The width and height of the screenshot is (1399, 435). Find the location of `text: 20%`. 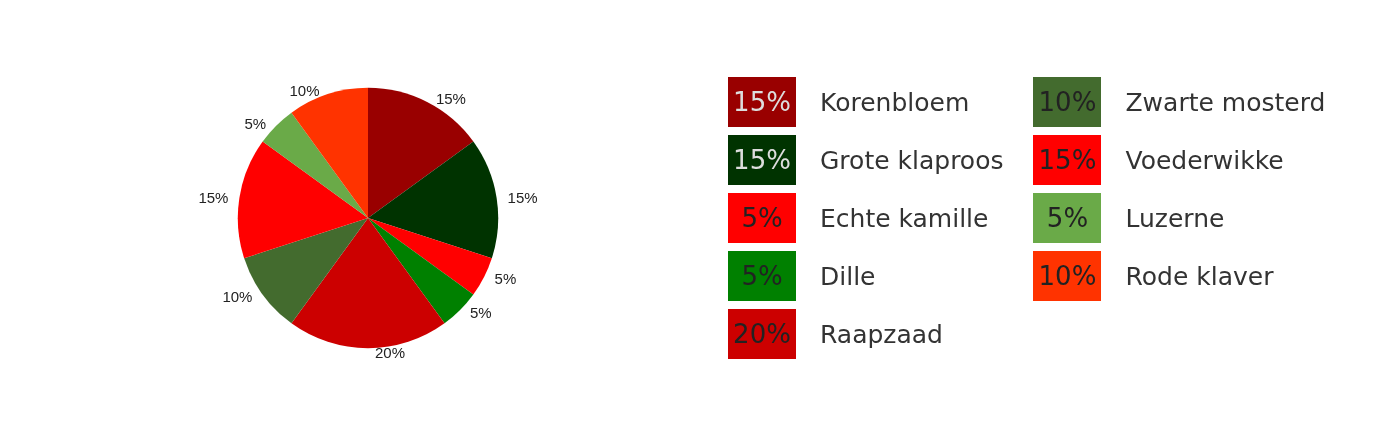

text: 20% is located at coordinates (762, 334).